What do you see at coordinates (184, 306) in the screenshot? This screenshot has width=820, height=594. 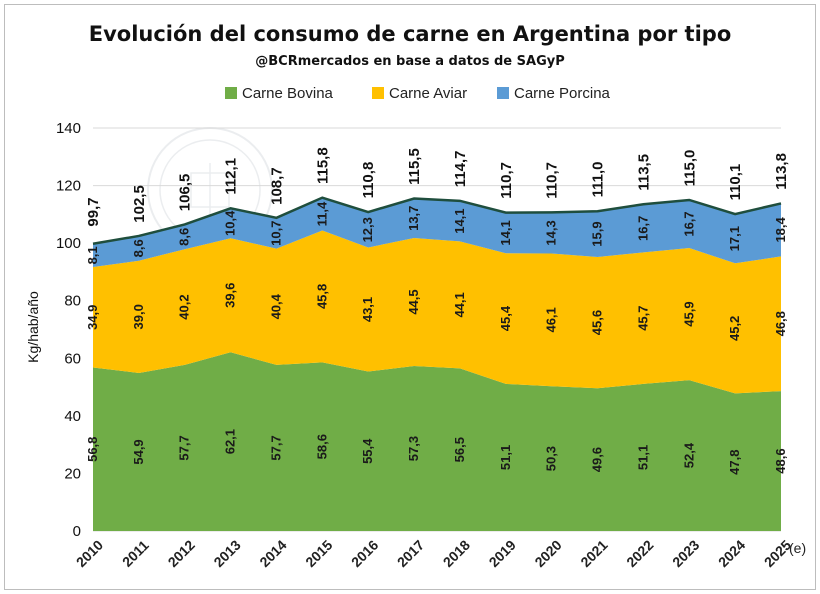 I see `data-label-1-2: 40,2` at bounding box center [184, 306].